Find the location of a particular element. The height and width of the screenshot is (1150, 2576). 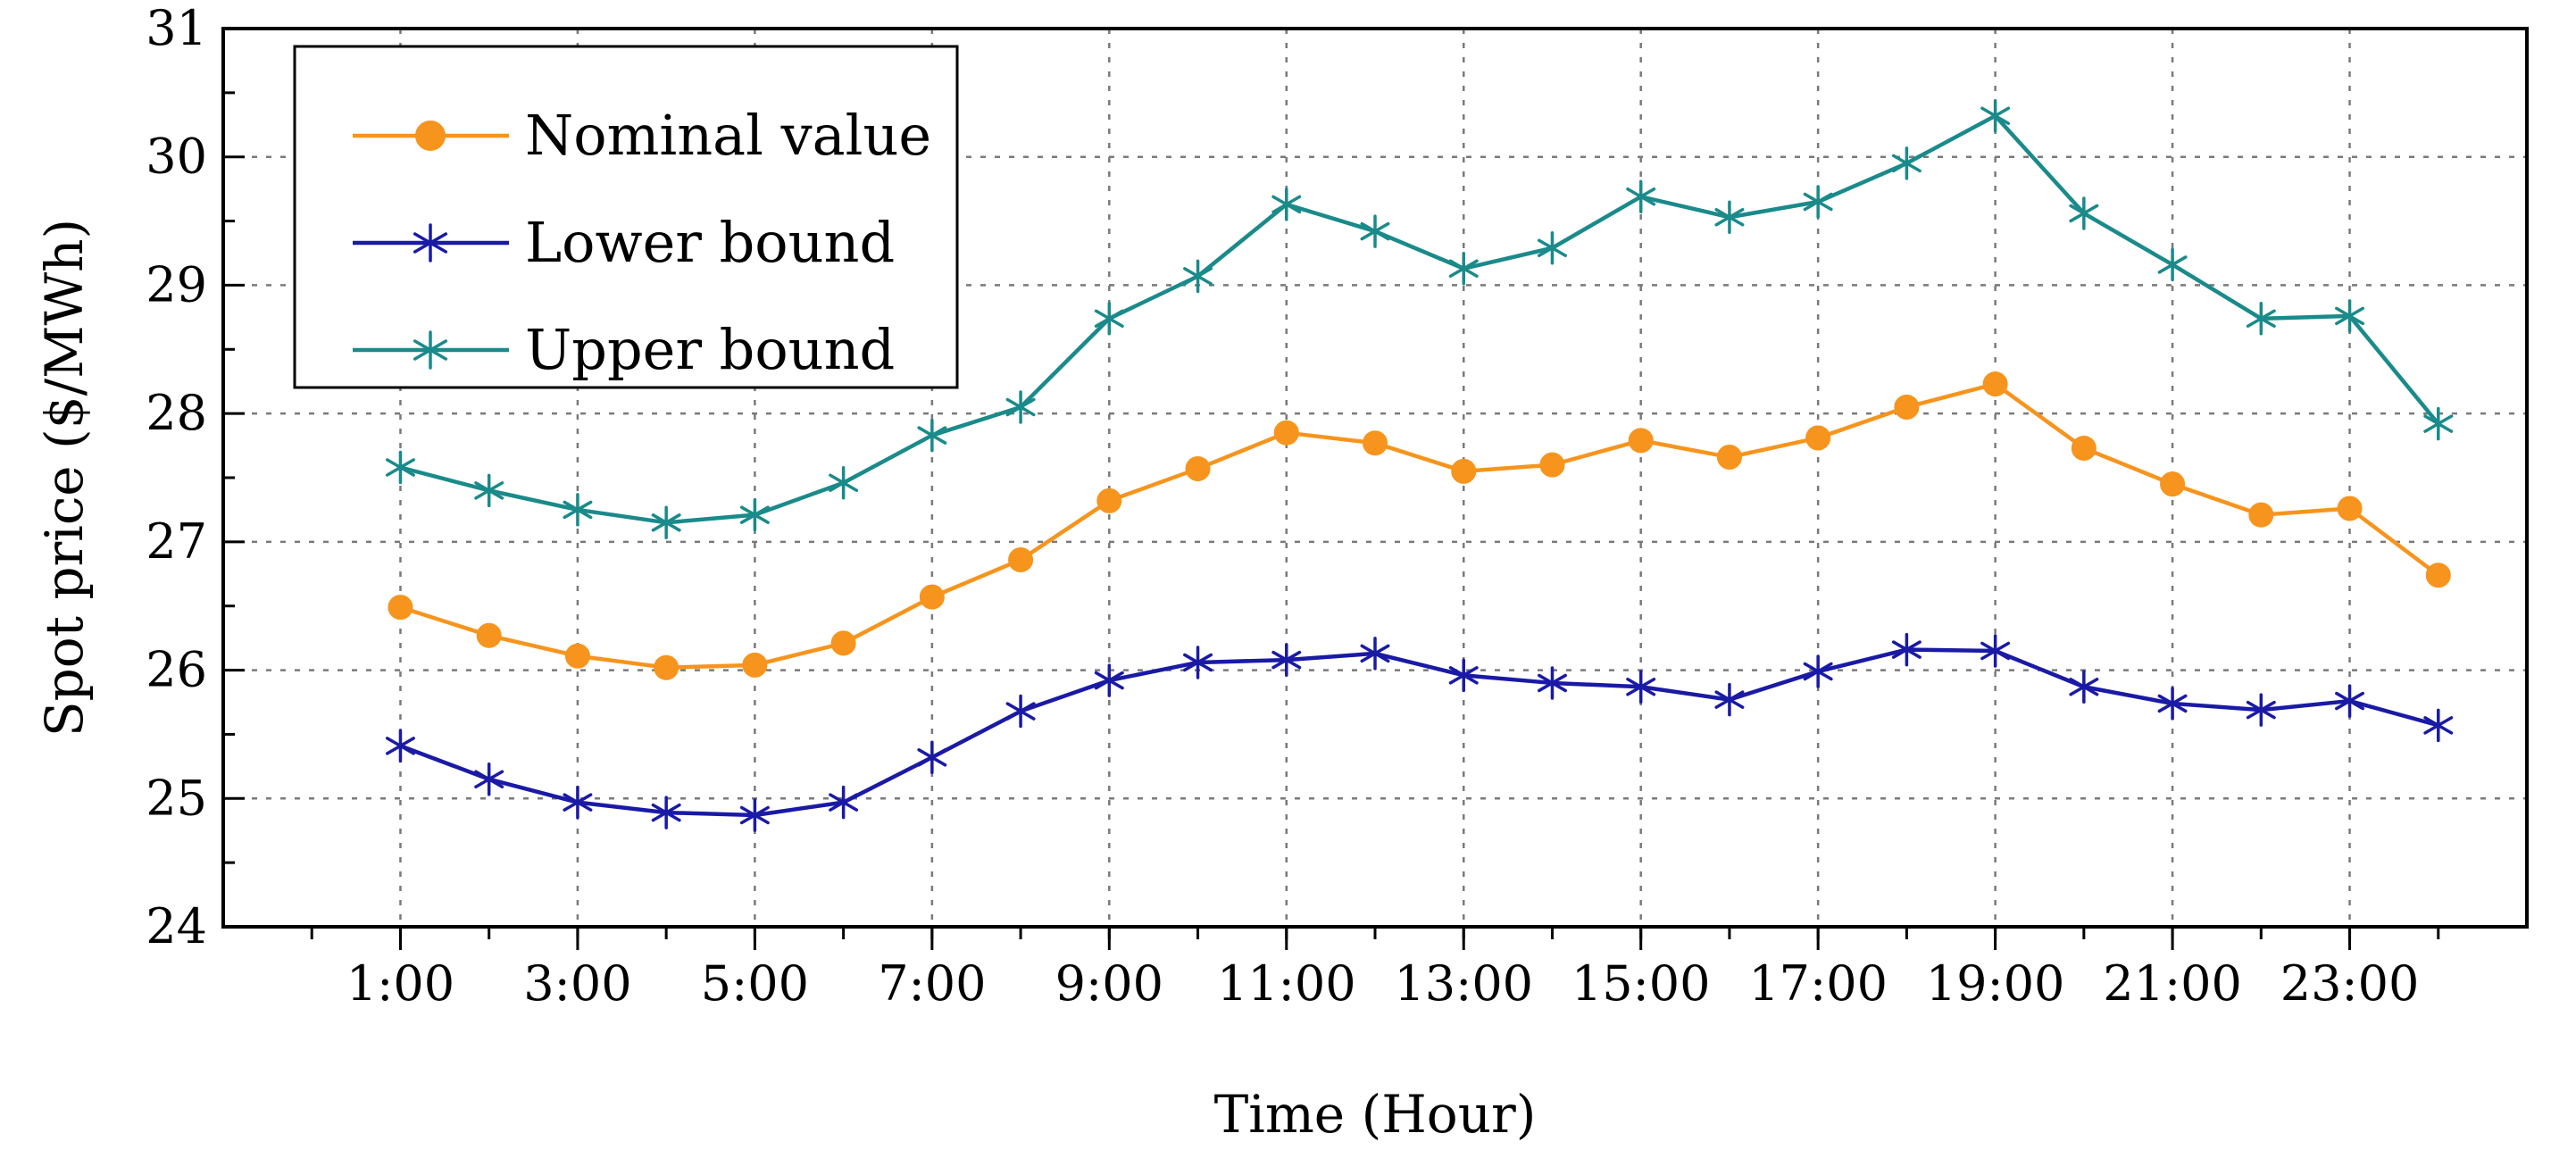

legend-marker-upper-bound is located at coordinates (430, 350).